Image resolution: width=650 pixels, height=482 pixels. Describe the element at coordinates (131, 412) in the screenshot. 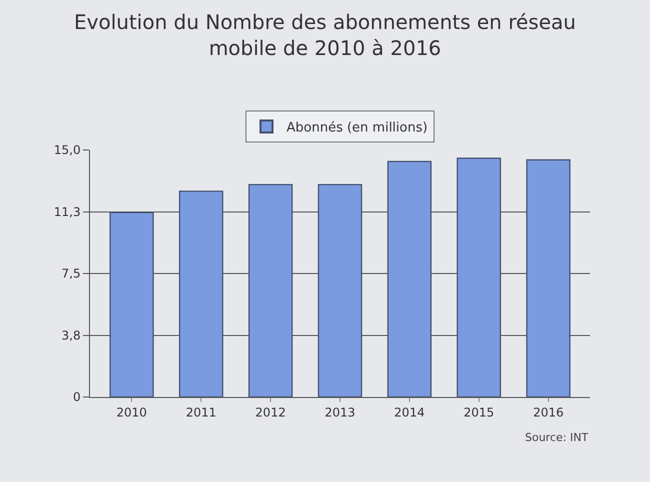

I see `x-tick-label: 2010` at that location.